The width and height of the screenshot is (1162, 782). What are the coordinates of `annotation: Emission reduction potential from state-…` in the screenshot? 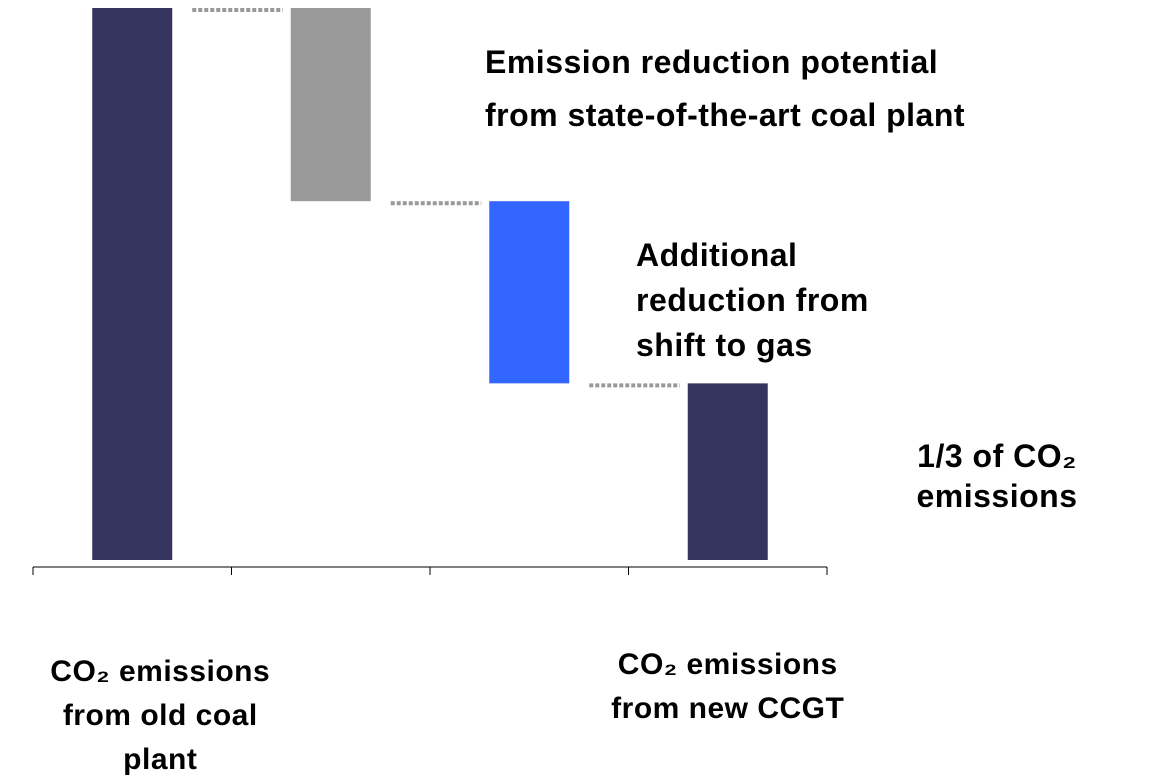 It's located at (725, 88).